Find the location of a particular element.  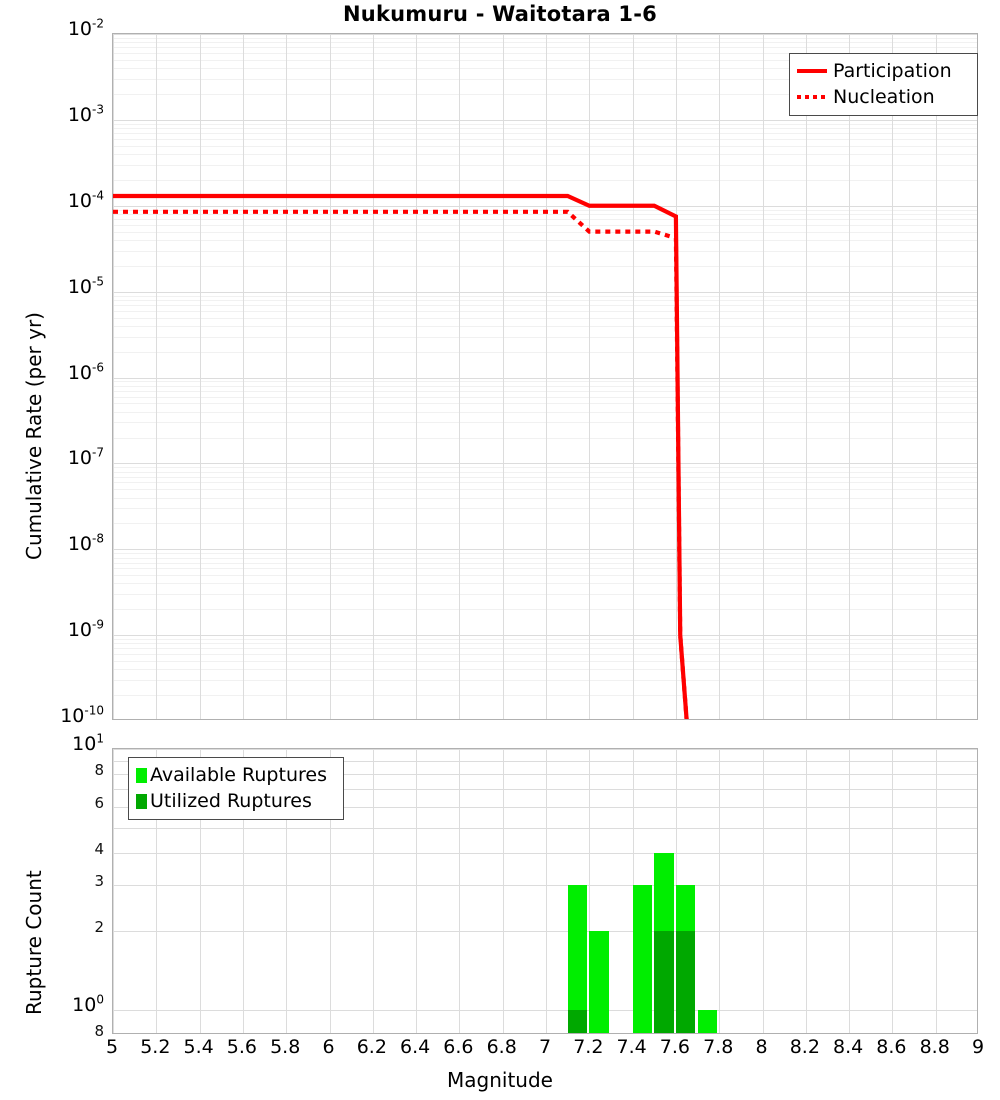

figure-title: Nukumuru - Waitotara 1-6 is located at coordinates (500, 14).